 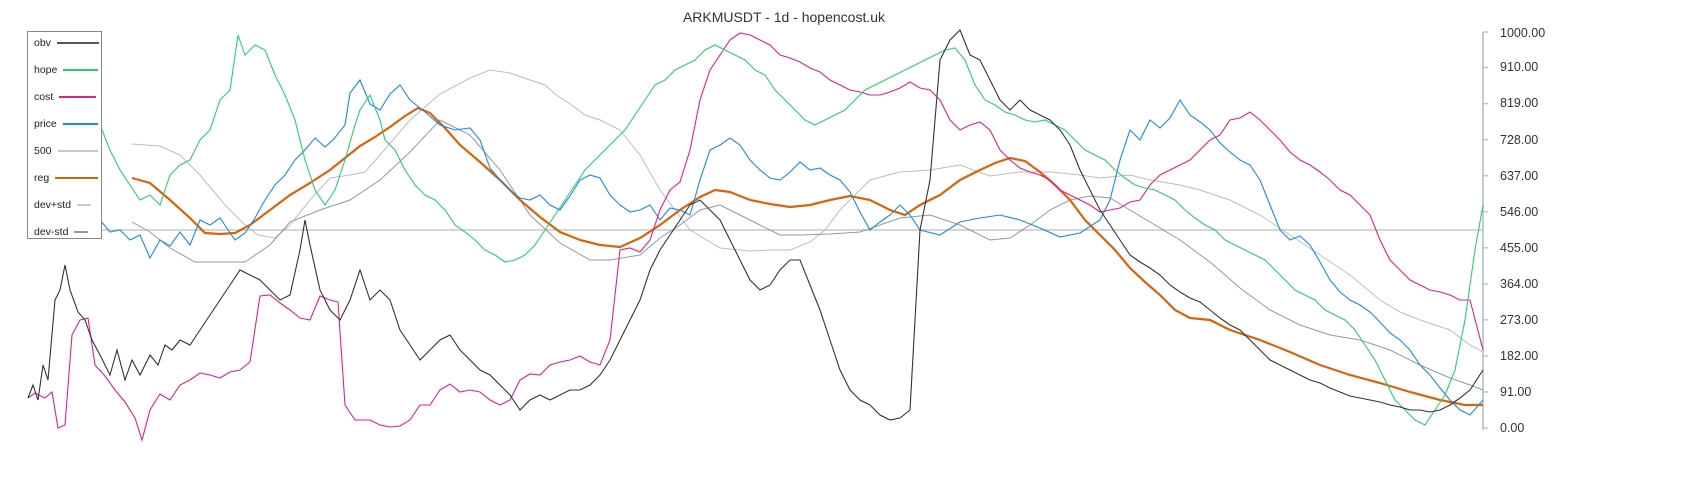 What do you see at coordinates (1519, 356) in the screenshot?
I see `y-tick-label: 182.00` at bounding box center [1519, 356].